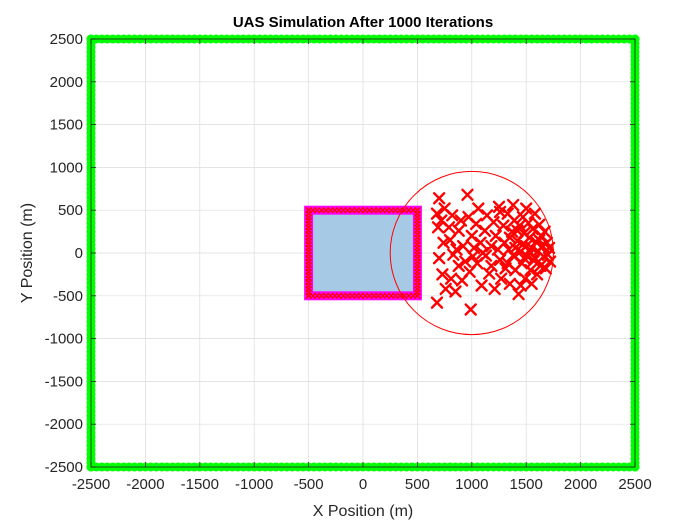  I want to click on y-tick-label: 1000, so click(66, 167).